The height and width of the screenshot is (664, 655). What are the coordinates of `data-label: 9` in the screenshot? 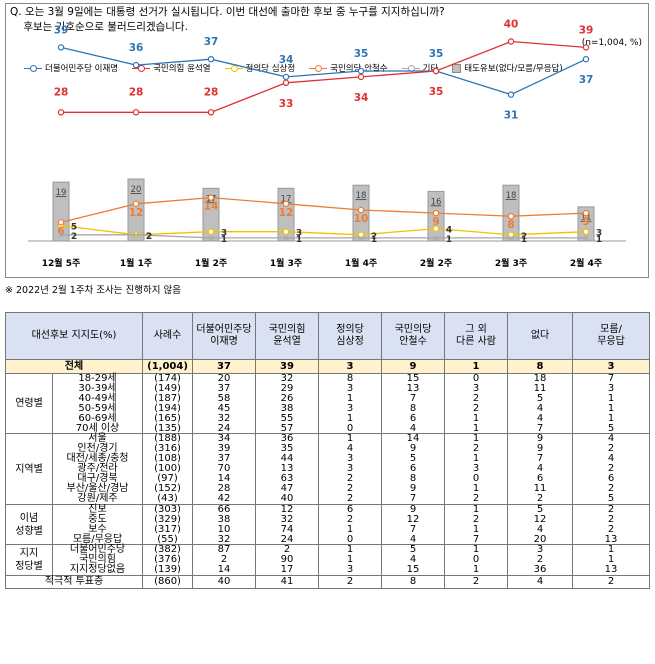 It's located at (585, 222).